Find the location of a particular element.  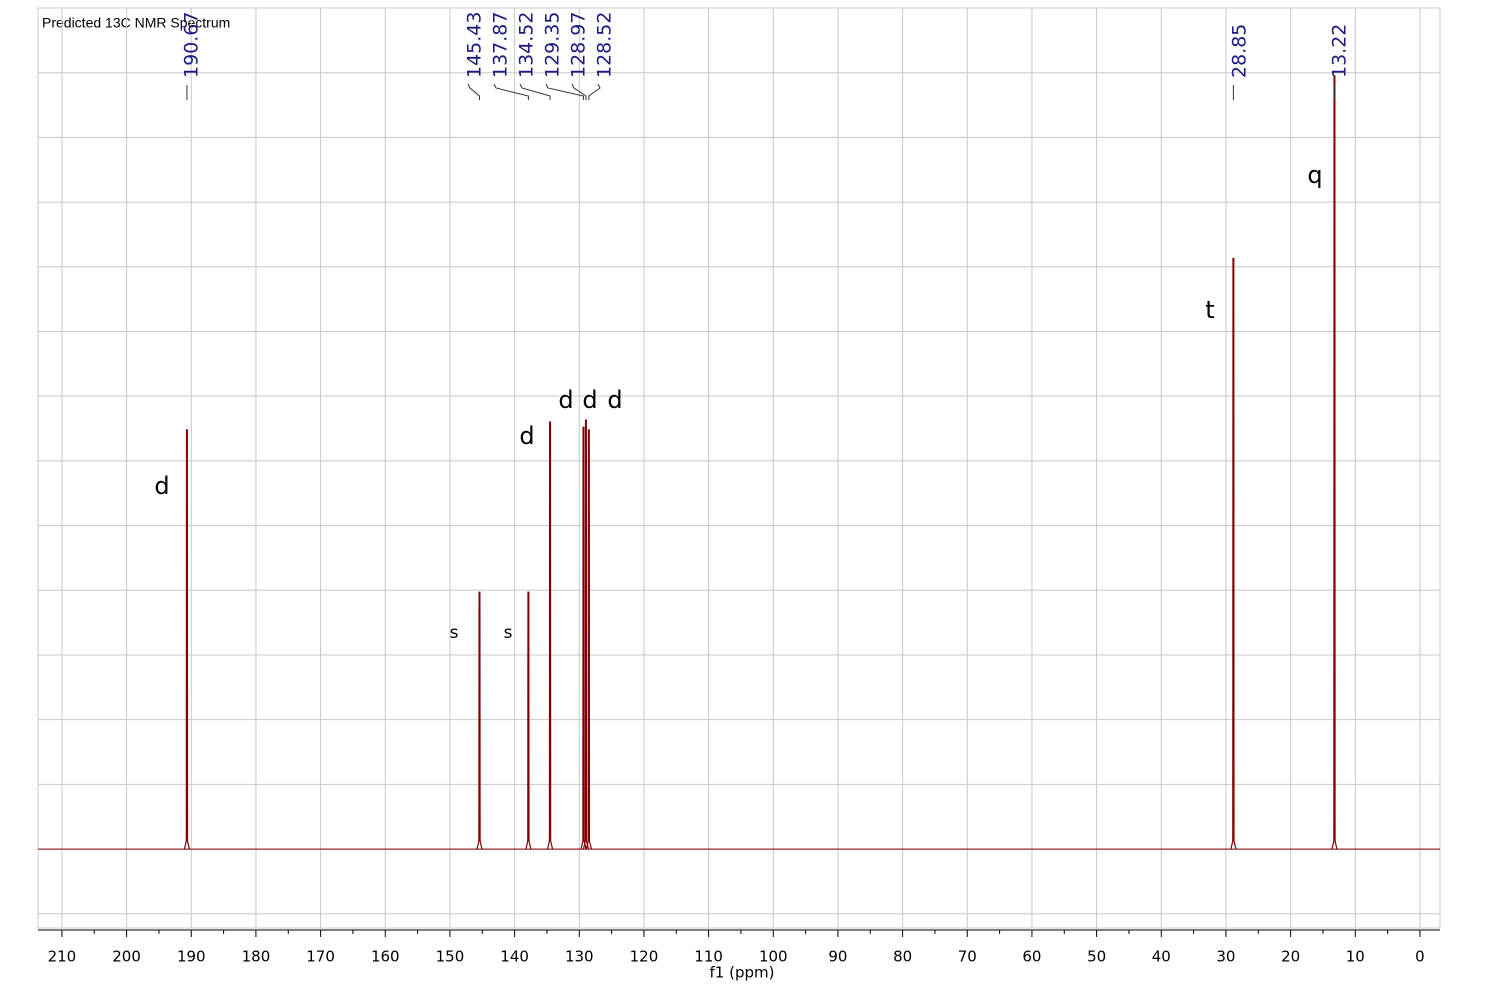

x-tick-label: 210 is located at coordinates (62, 957).